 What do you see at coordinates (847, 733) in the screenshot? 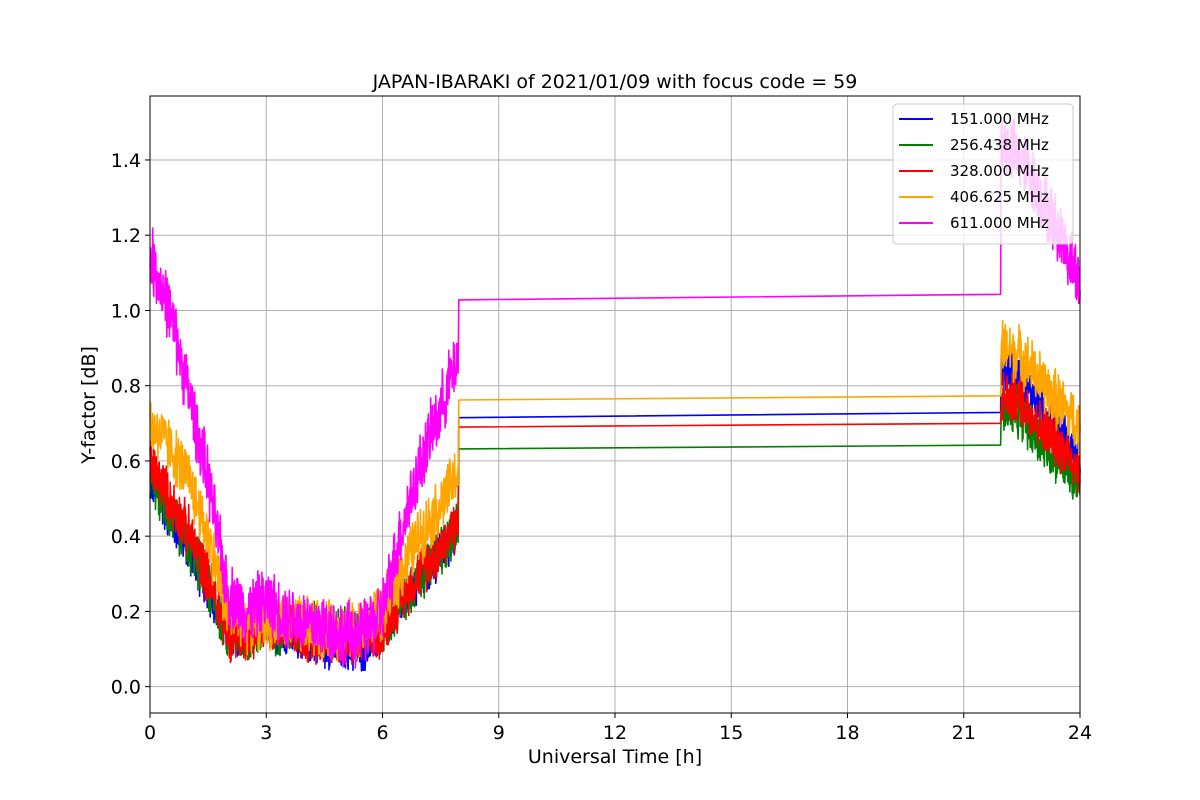
I see `x-tick-label: 18` at bounding box center [847, 733].